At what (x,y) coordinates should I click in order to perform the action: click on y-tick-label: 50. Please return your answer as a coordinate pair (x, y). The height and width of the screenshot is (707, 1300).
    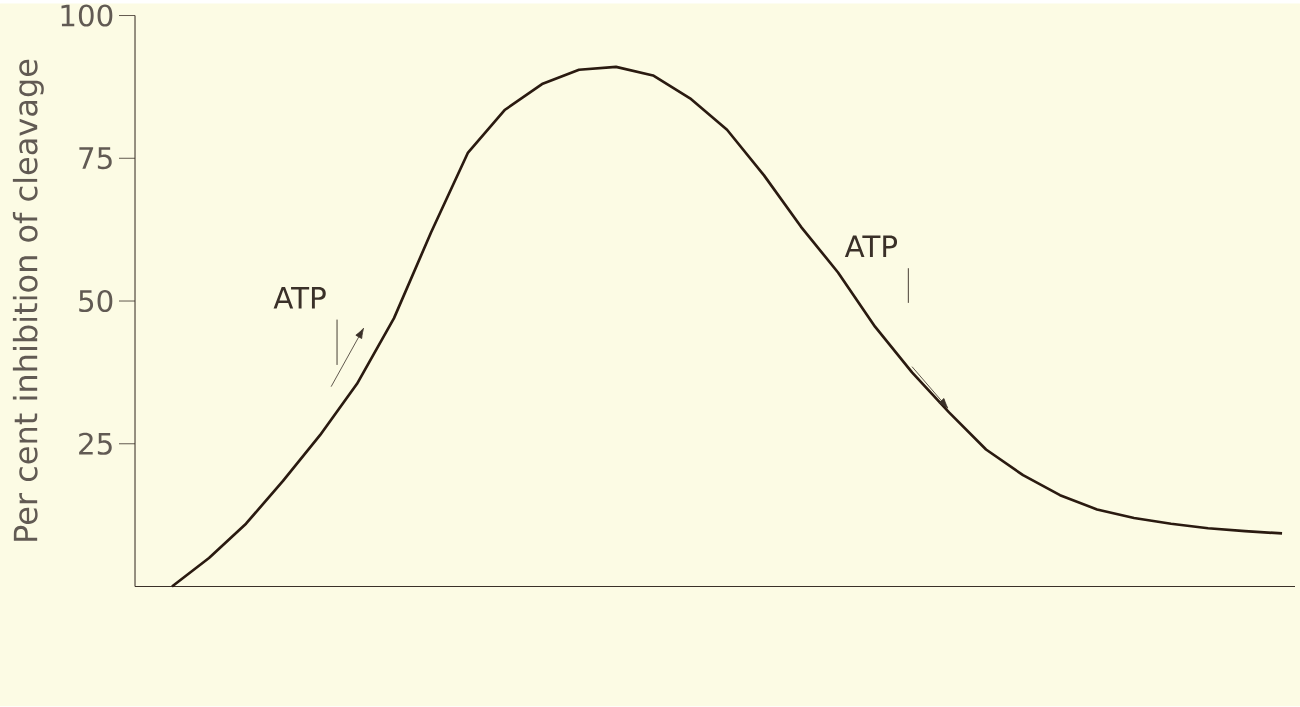
    Looking at the image, I should click on (96, 301).